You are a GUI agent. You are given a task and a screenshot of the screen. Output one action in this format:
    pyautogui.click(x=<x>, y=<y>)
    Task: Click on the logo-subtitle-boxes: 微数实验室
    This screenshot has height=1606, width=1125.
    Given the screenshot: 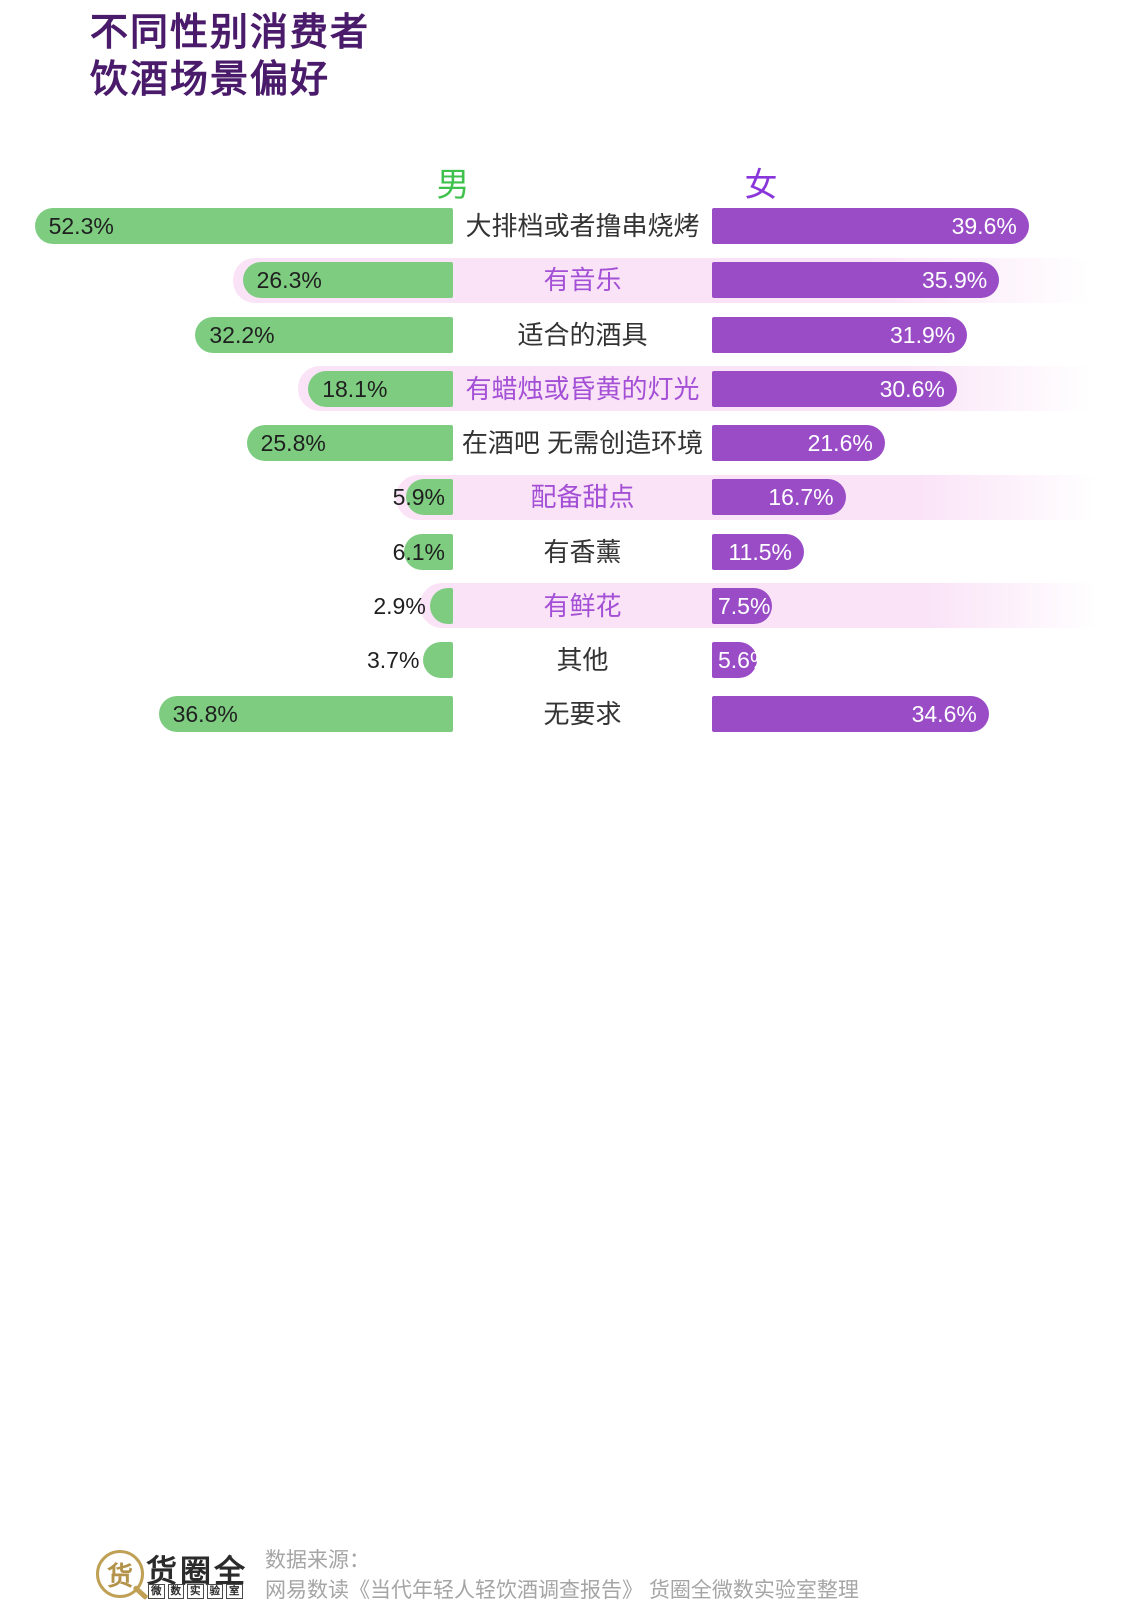 What is the action you would take?
    pyautogui.click(x=195, y=1591)
    